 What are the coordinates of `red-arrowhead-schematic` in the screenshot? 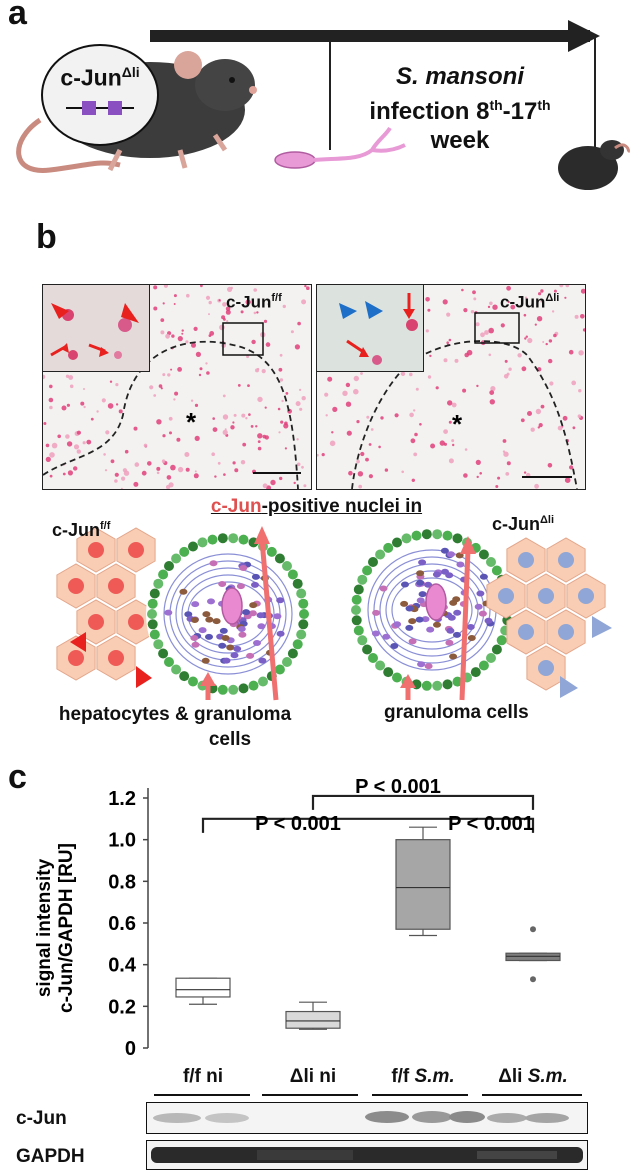 It's located at (144, 677).